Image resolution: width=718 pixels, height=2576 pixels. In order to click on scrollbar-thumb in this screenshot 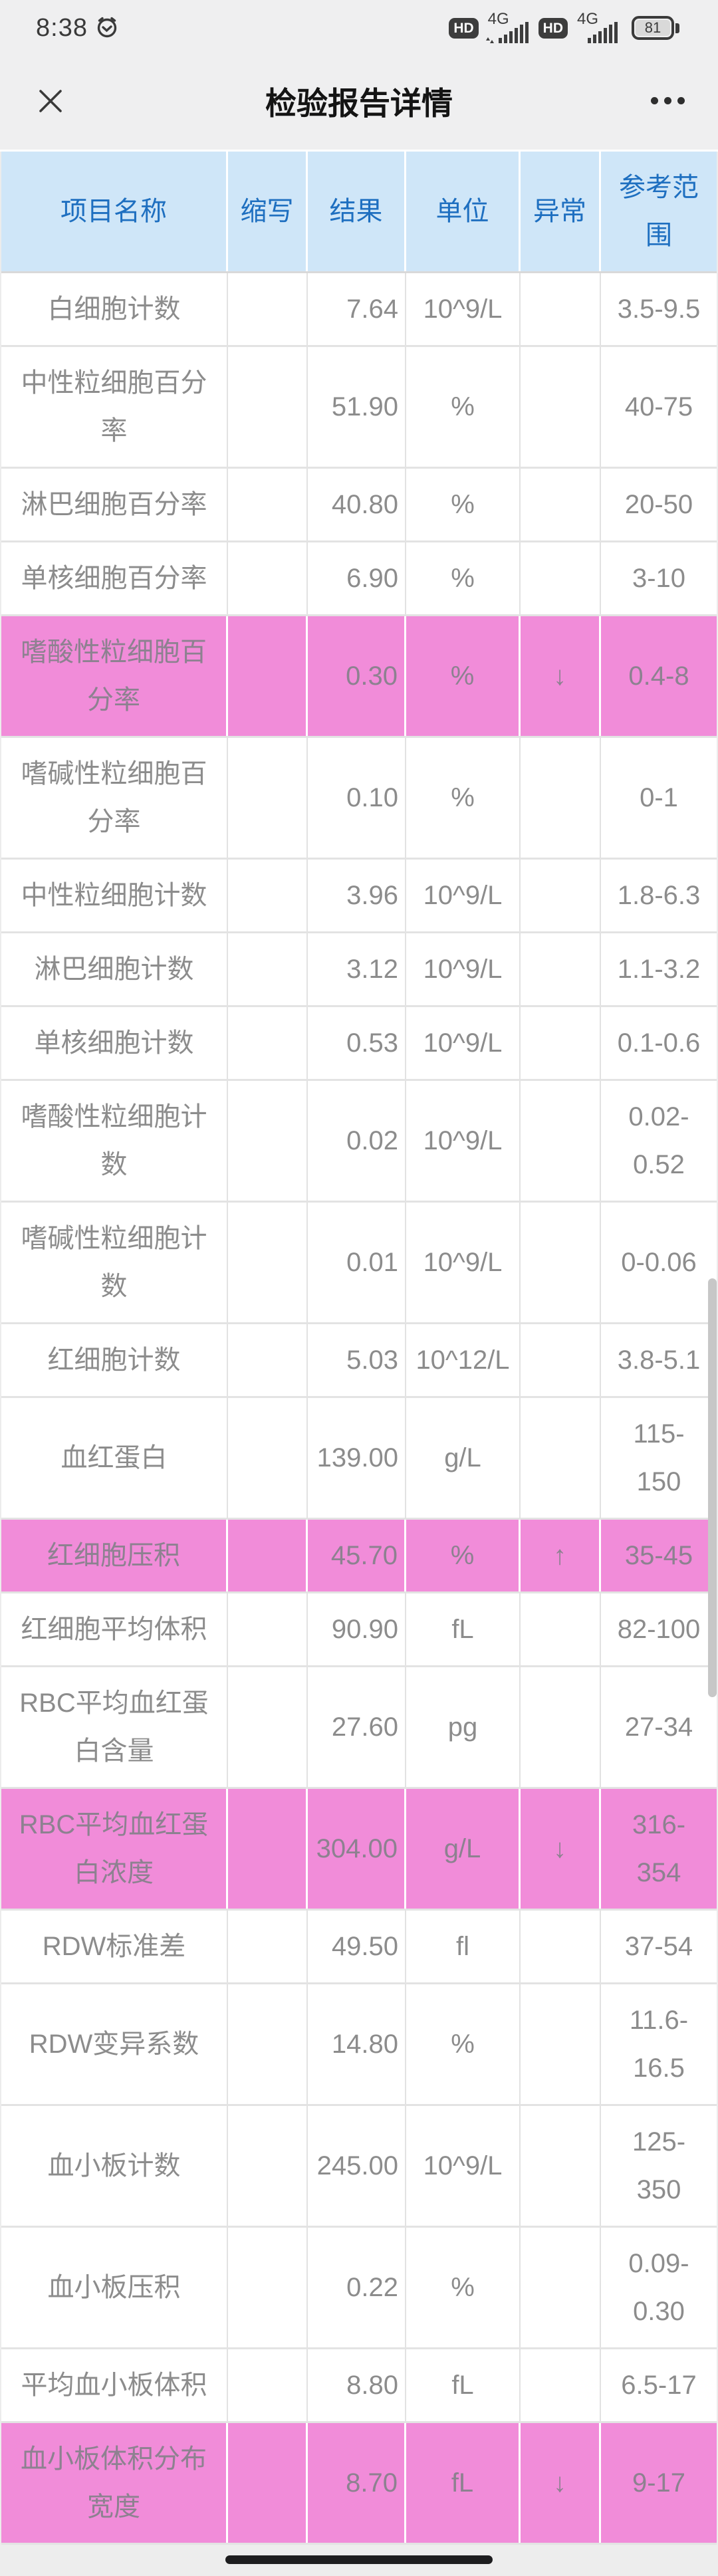, I will do `click(712, 1487)`.